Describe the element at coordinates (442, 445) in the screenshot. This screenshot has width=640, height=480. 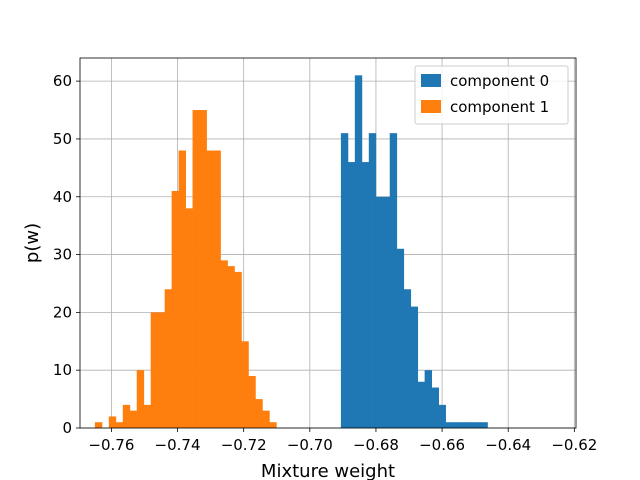
I see `x-tick-label: −0.66` at that location.